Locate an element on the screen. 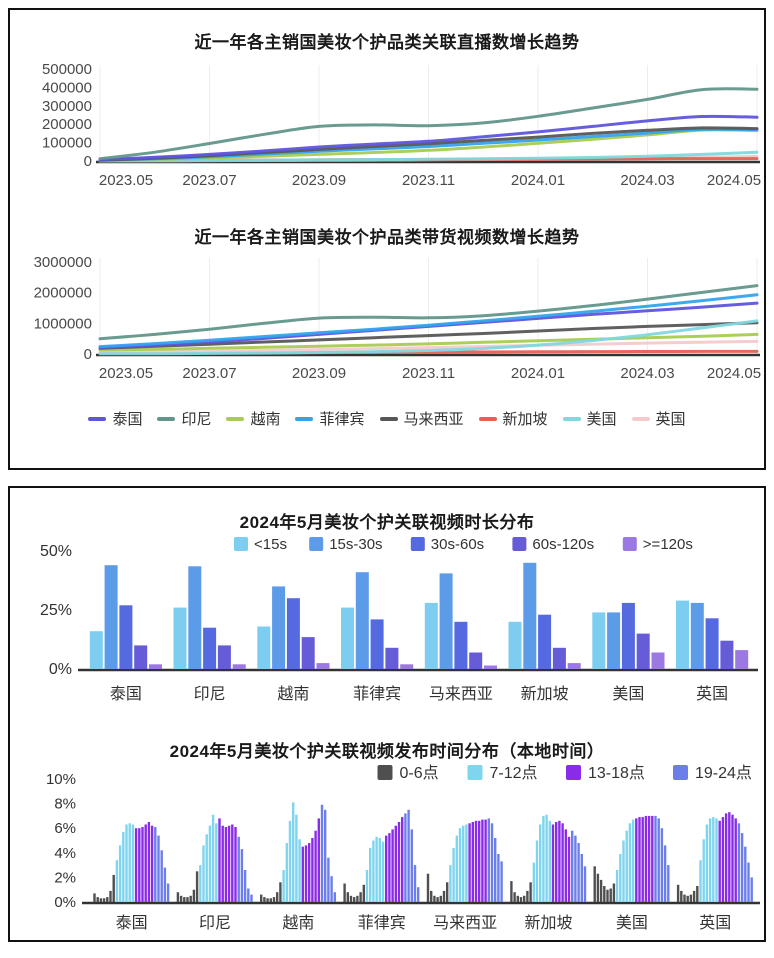 This screenshot has width=774, height=958. y-tick-label: 500000 is located at coordinates (67, 69).